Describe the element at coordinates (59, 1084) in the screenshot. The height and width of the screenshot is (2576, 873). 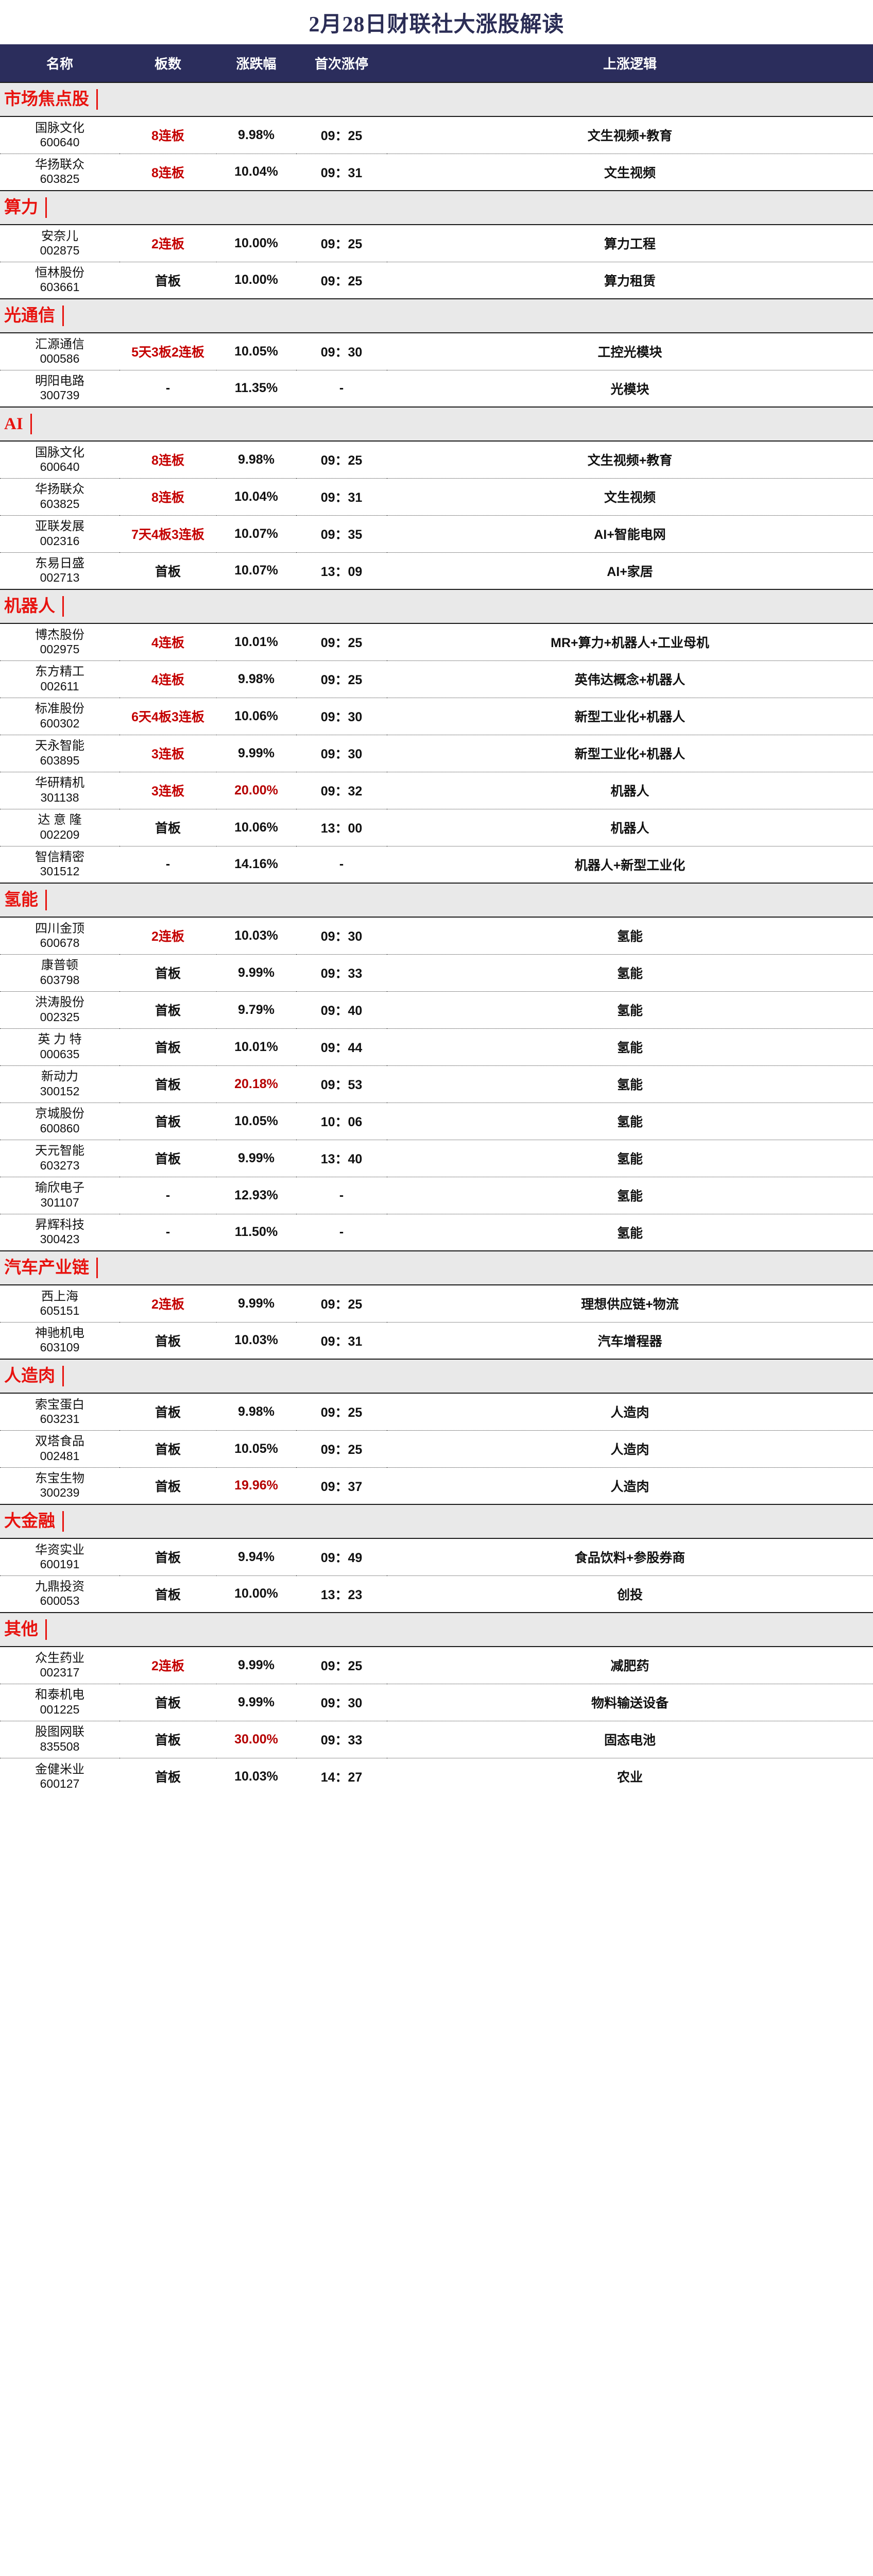
I see `stock-name-cell: 新动力 300152` at that location.